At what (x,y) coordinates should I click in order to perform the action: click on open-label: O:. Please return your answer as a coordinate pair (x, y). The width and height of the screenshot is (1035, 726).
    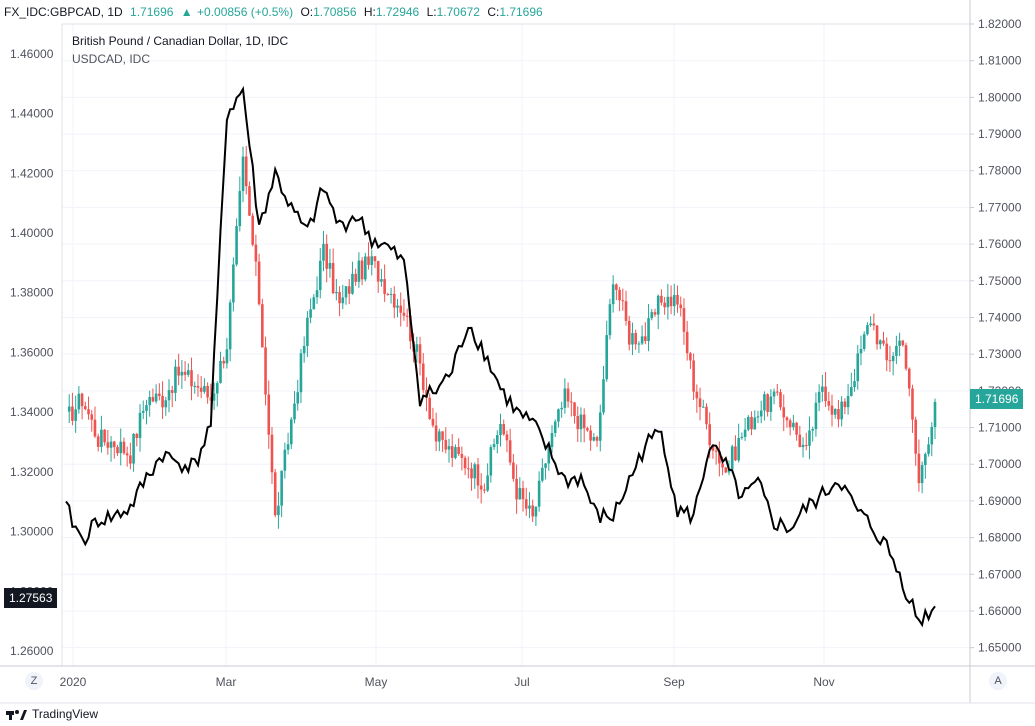
    Looking at the image, I should click on (307, 12).